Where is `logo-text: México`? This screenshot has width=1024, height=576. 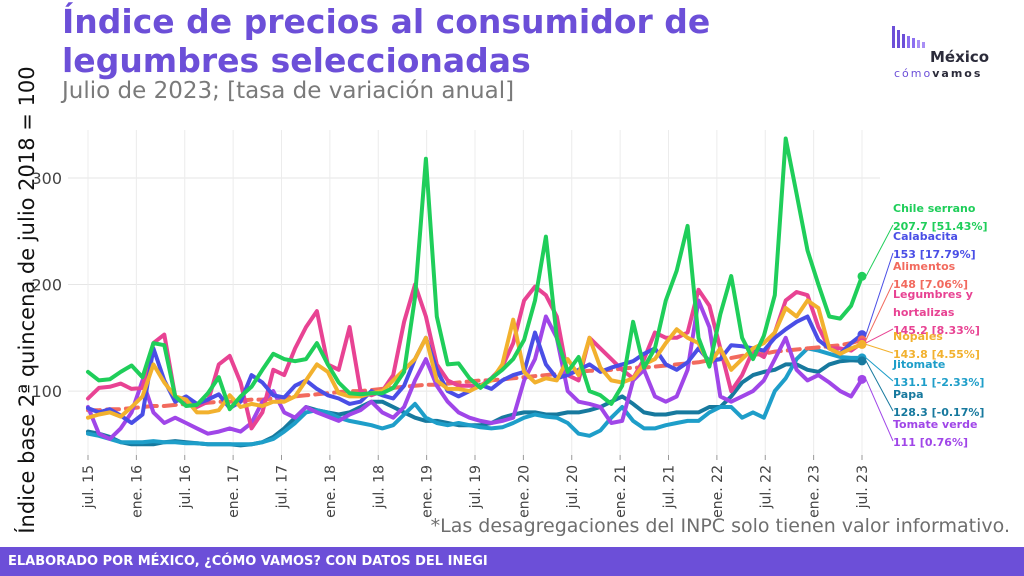
logo-text: México is located at coordinates (960, 57).